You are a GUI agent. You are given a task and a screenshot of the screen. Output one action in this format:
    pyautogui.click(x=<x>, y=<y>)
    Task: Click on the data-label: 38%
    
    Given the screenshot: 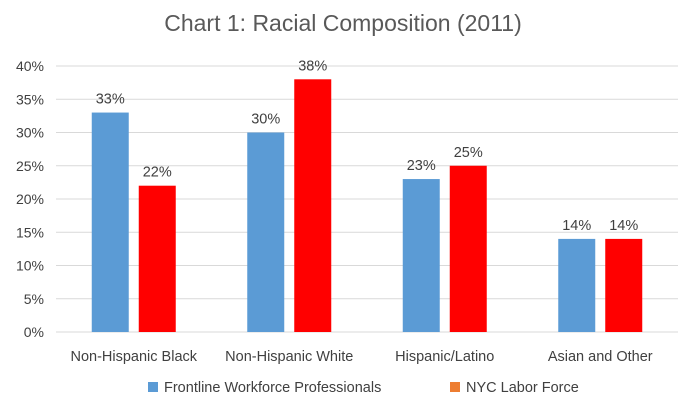 What is the action you would take?
    pyautogui.click(x=312, y=66)
    